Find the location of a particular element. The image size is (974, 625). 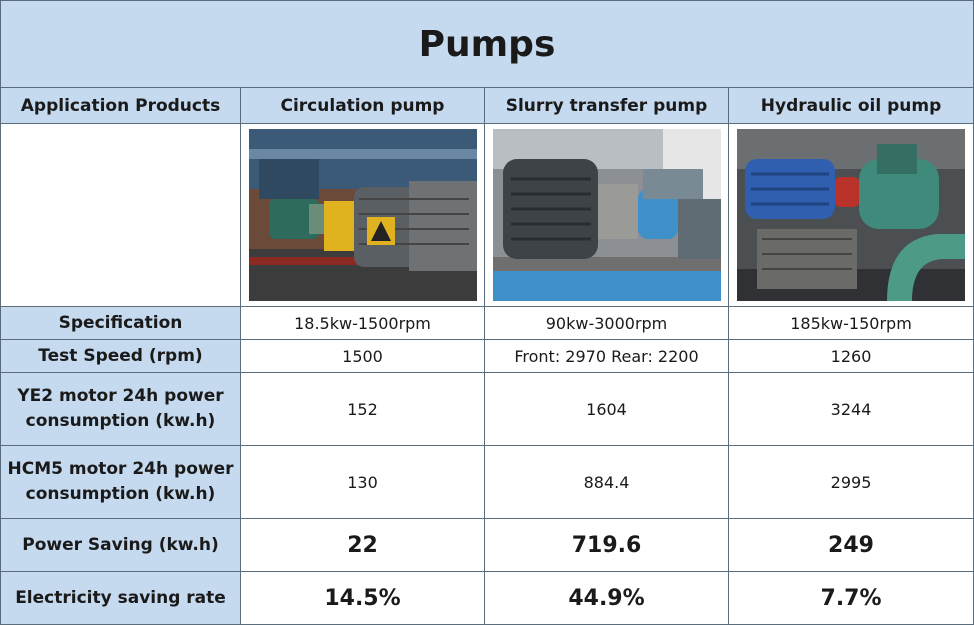

row-label-specification: Specification is located at coordinates (120, 323).